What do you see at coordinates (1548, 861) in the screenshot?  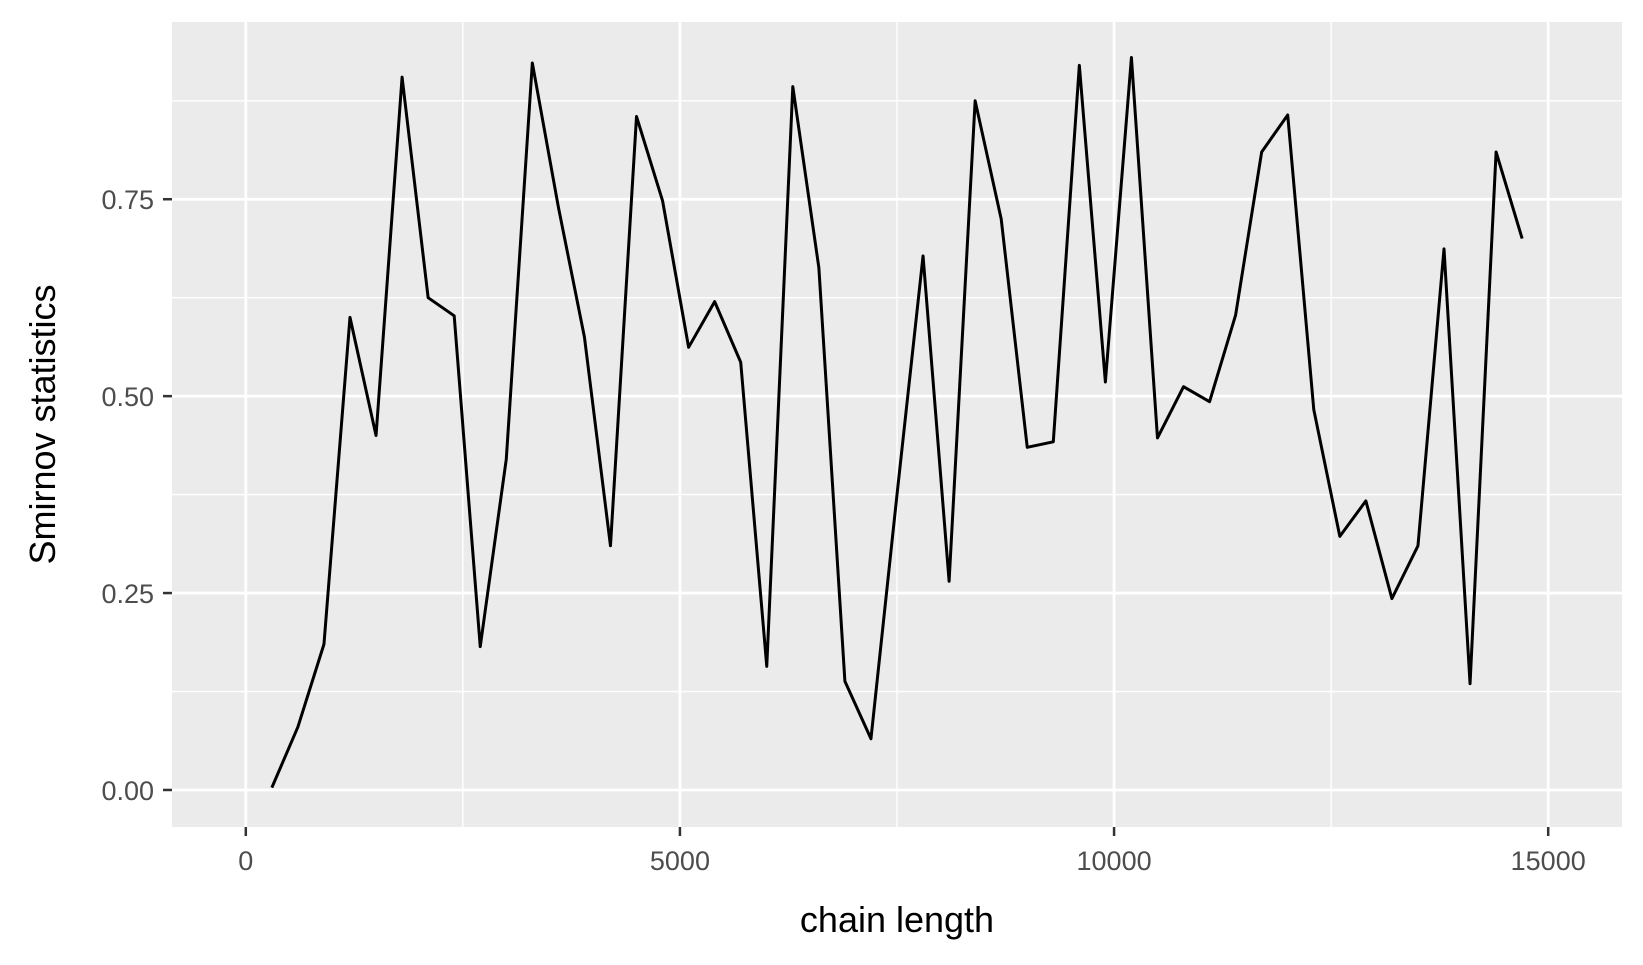 I see `x-tick-label: 15000` at bounding box center [1548, 861].